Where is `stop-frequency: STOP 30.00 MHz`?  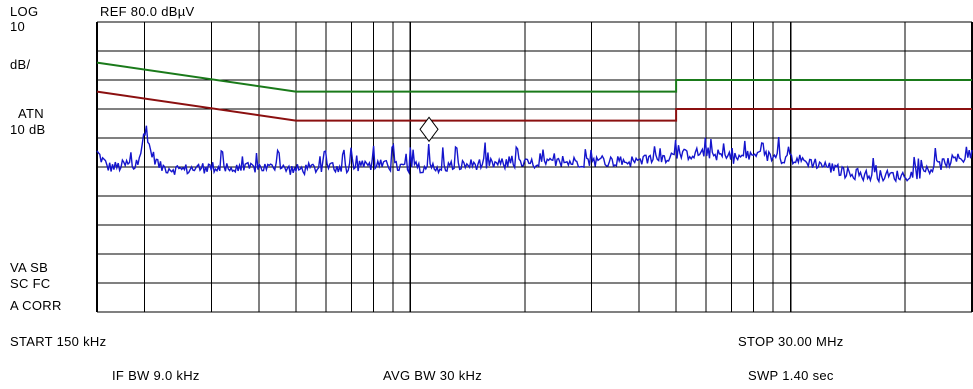 stop-frequency: STOP 30.00 MHz is located at coordinates (791, 341).